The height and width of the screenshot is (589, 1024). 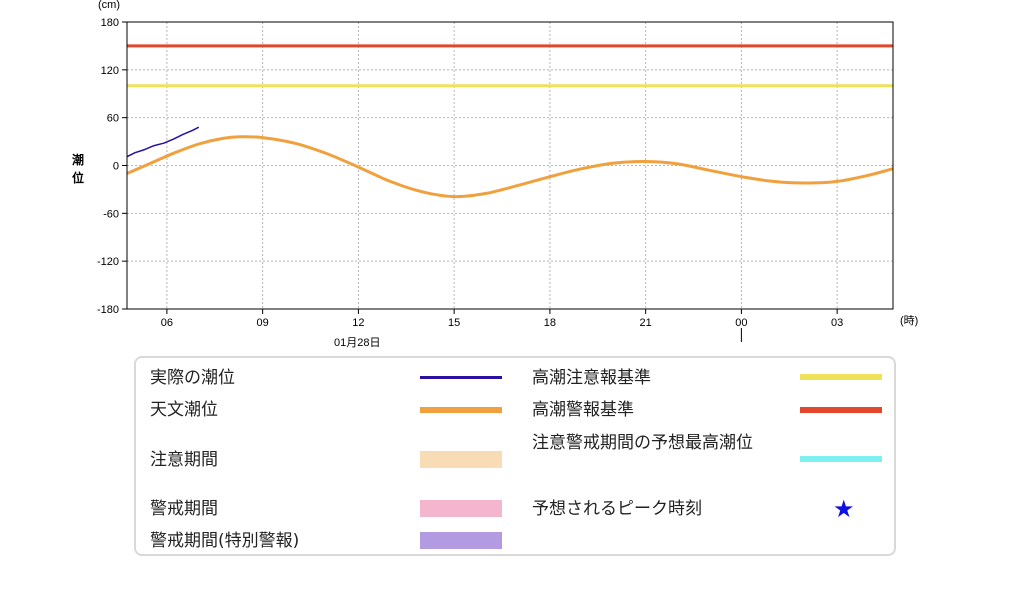 I want to click on x-tick-label: 18, so click(x=550, y=323).